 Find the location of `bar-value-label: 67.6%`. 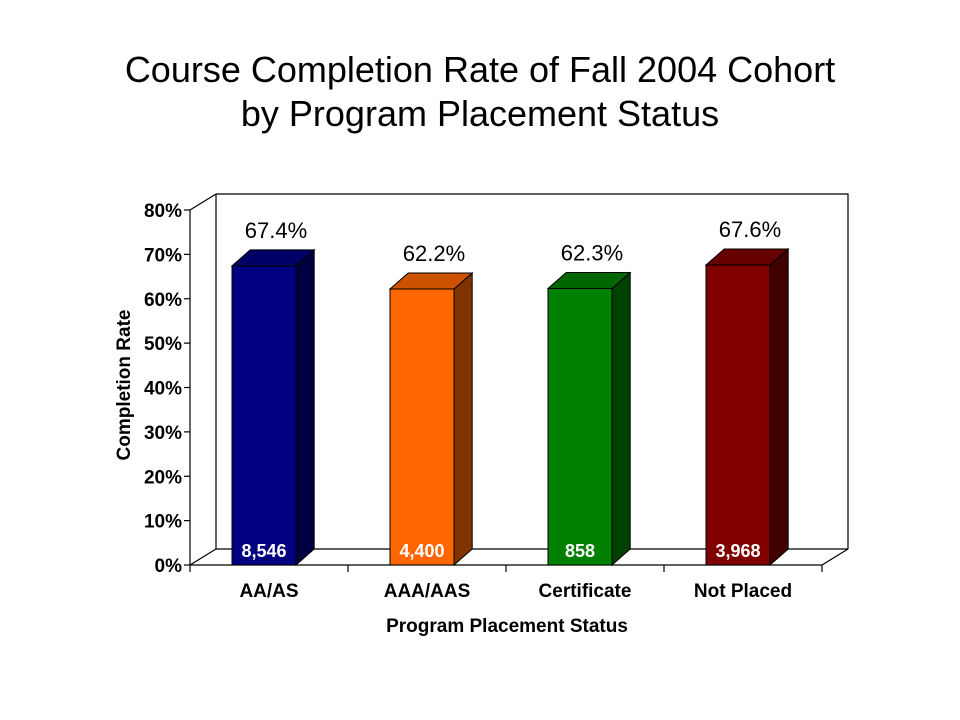

bar-value-label: 67.6% is located at coordinates (750, 229).